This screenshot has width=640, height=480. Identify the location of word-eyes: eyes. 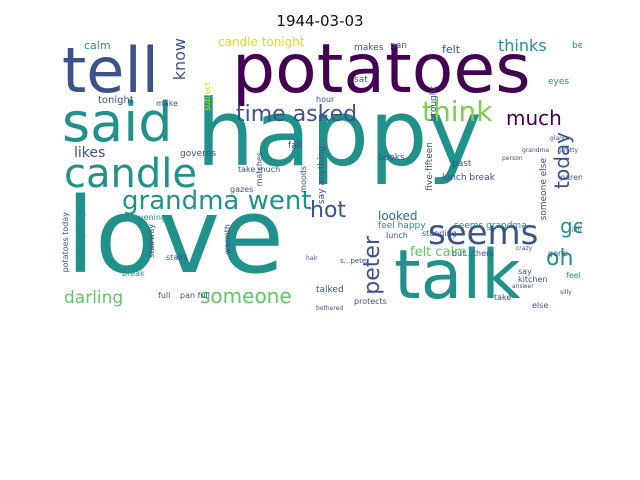
(559, 82).